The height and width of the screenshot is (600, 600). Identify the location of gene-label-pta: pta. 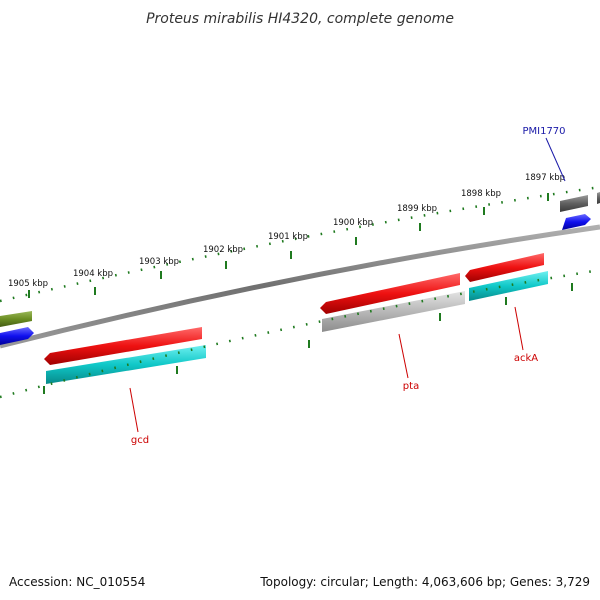
(411, 386).